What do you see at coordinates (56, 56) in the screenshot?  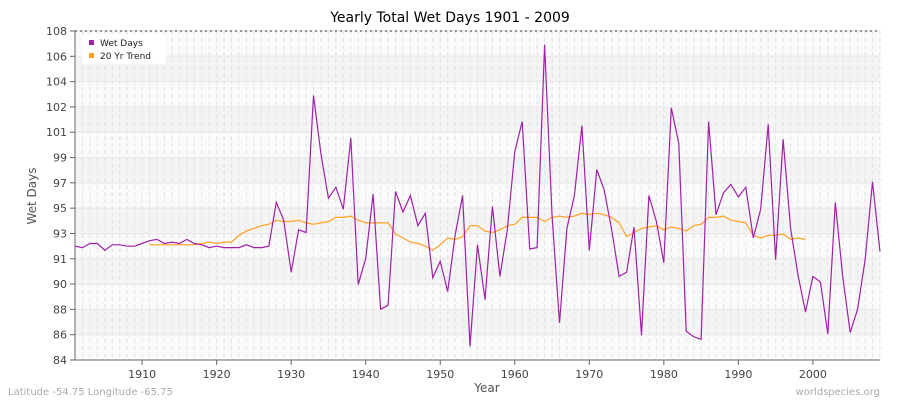 I see `y-tick-label: 106` at bounding box center [56, 56].